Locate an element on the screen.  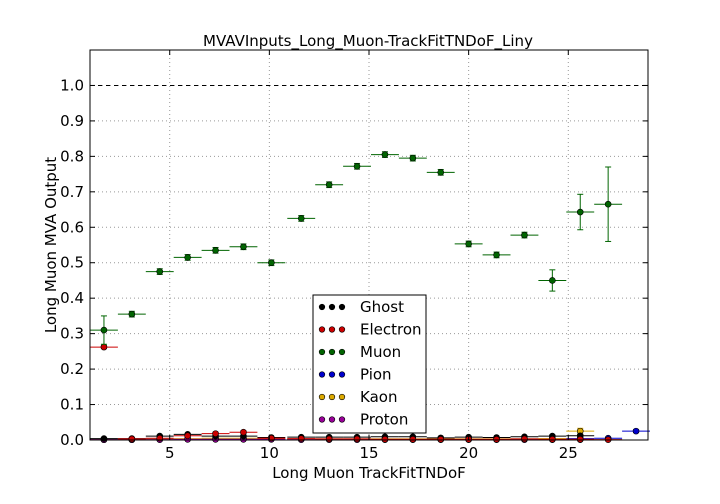
y-tick-label: 0.2 is located at coordinates (72, 369).